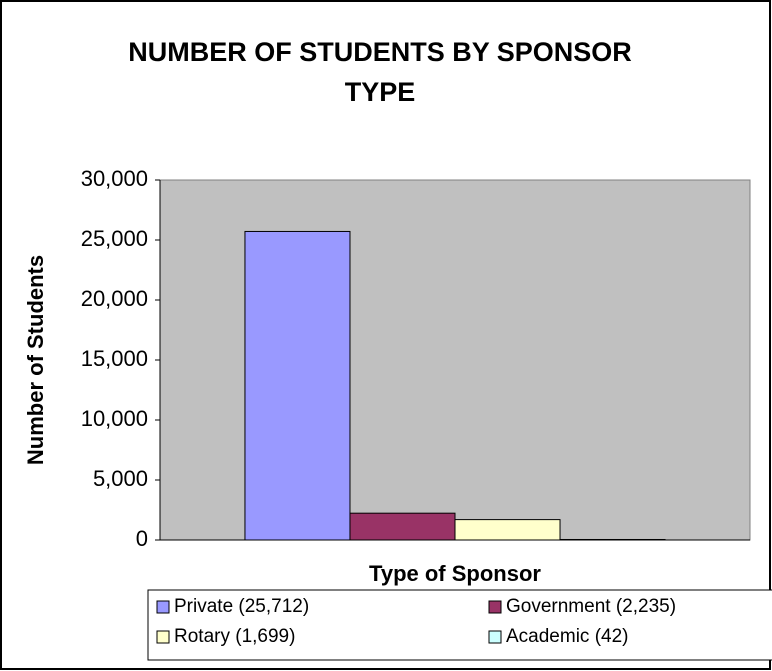 The width and height of the screenshot is (772, 671). Describe the element at coordinates (120, 478) in the screenshot. I see `y-tick-label: 5,000` at that location.